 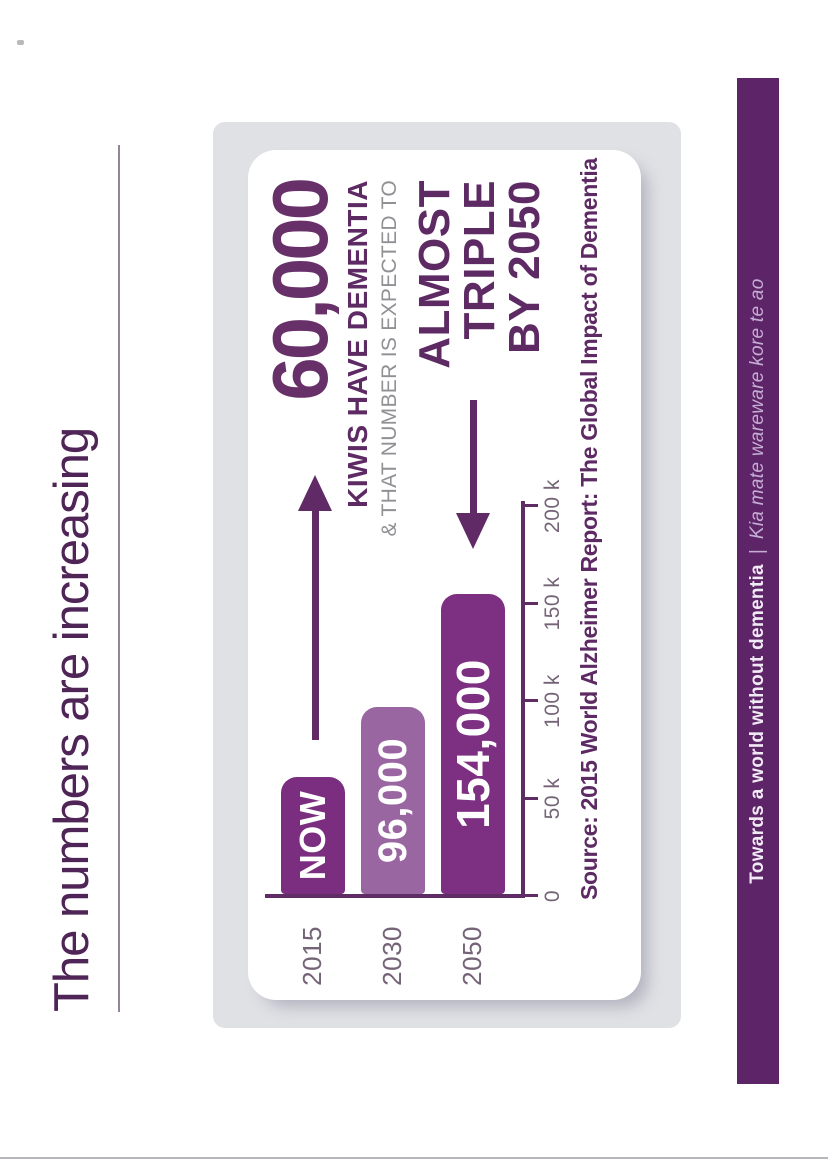 What do you see at coordinates (479, 260) in the screenshot?
I see `hero-emphasis-line-2: TRIPLE` at bounding box center [479, 260].